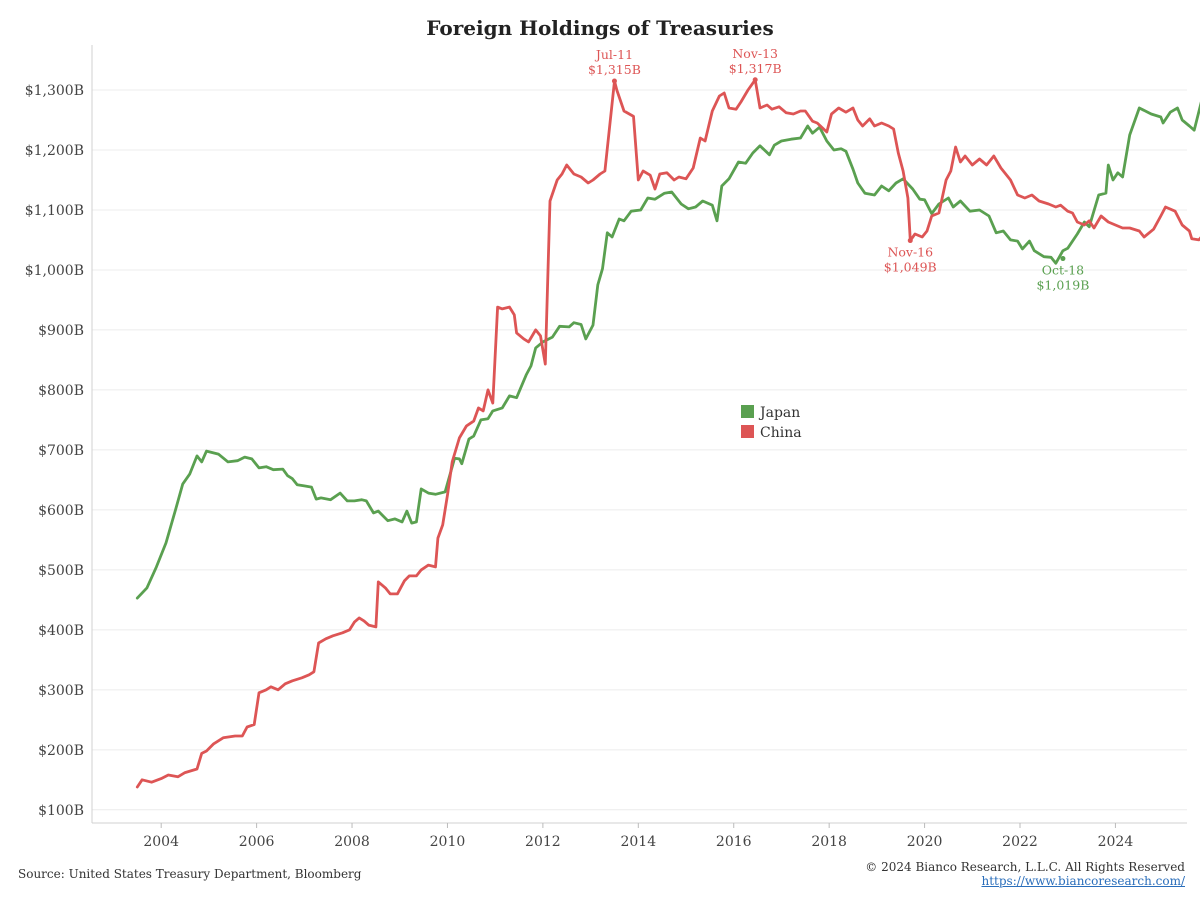 This screenshot has width=1200, height=900. Describe the element at coordinates (61, 391) in the screenshot. I see `y-tick-label: $800B` at that location.